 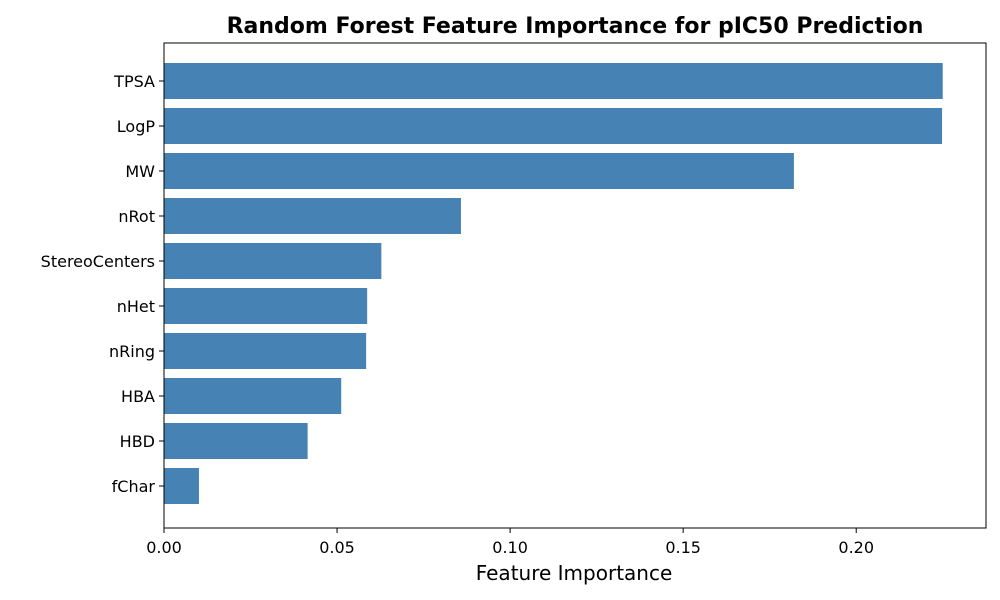 I want to click on y-tick-label: fChar, so click(x=134, y=486).